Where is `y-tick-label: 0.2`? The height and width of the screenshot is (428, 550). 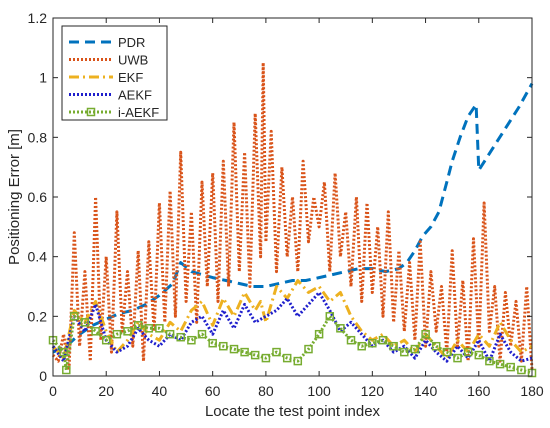
y-tick-label: 0.2 is located at coordinates (38, 316).